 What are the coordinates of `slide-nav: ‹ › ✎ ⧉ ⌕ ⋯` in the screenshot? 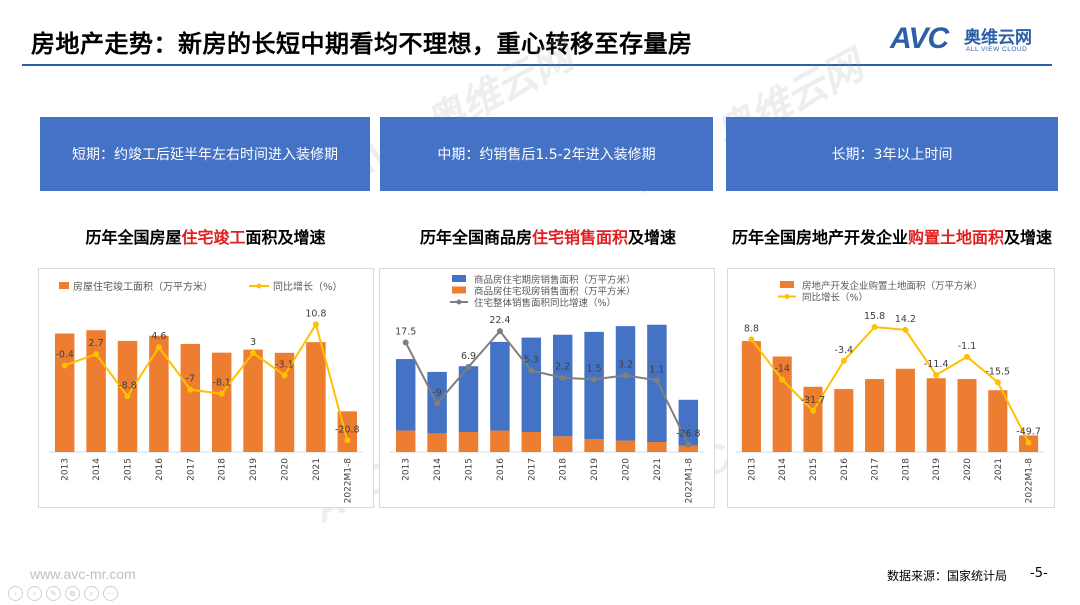 It's located at (63, 593).